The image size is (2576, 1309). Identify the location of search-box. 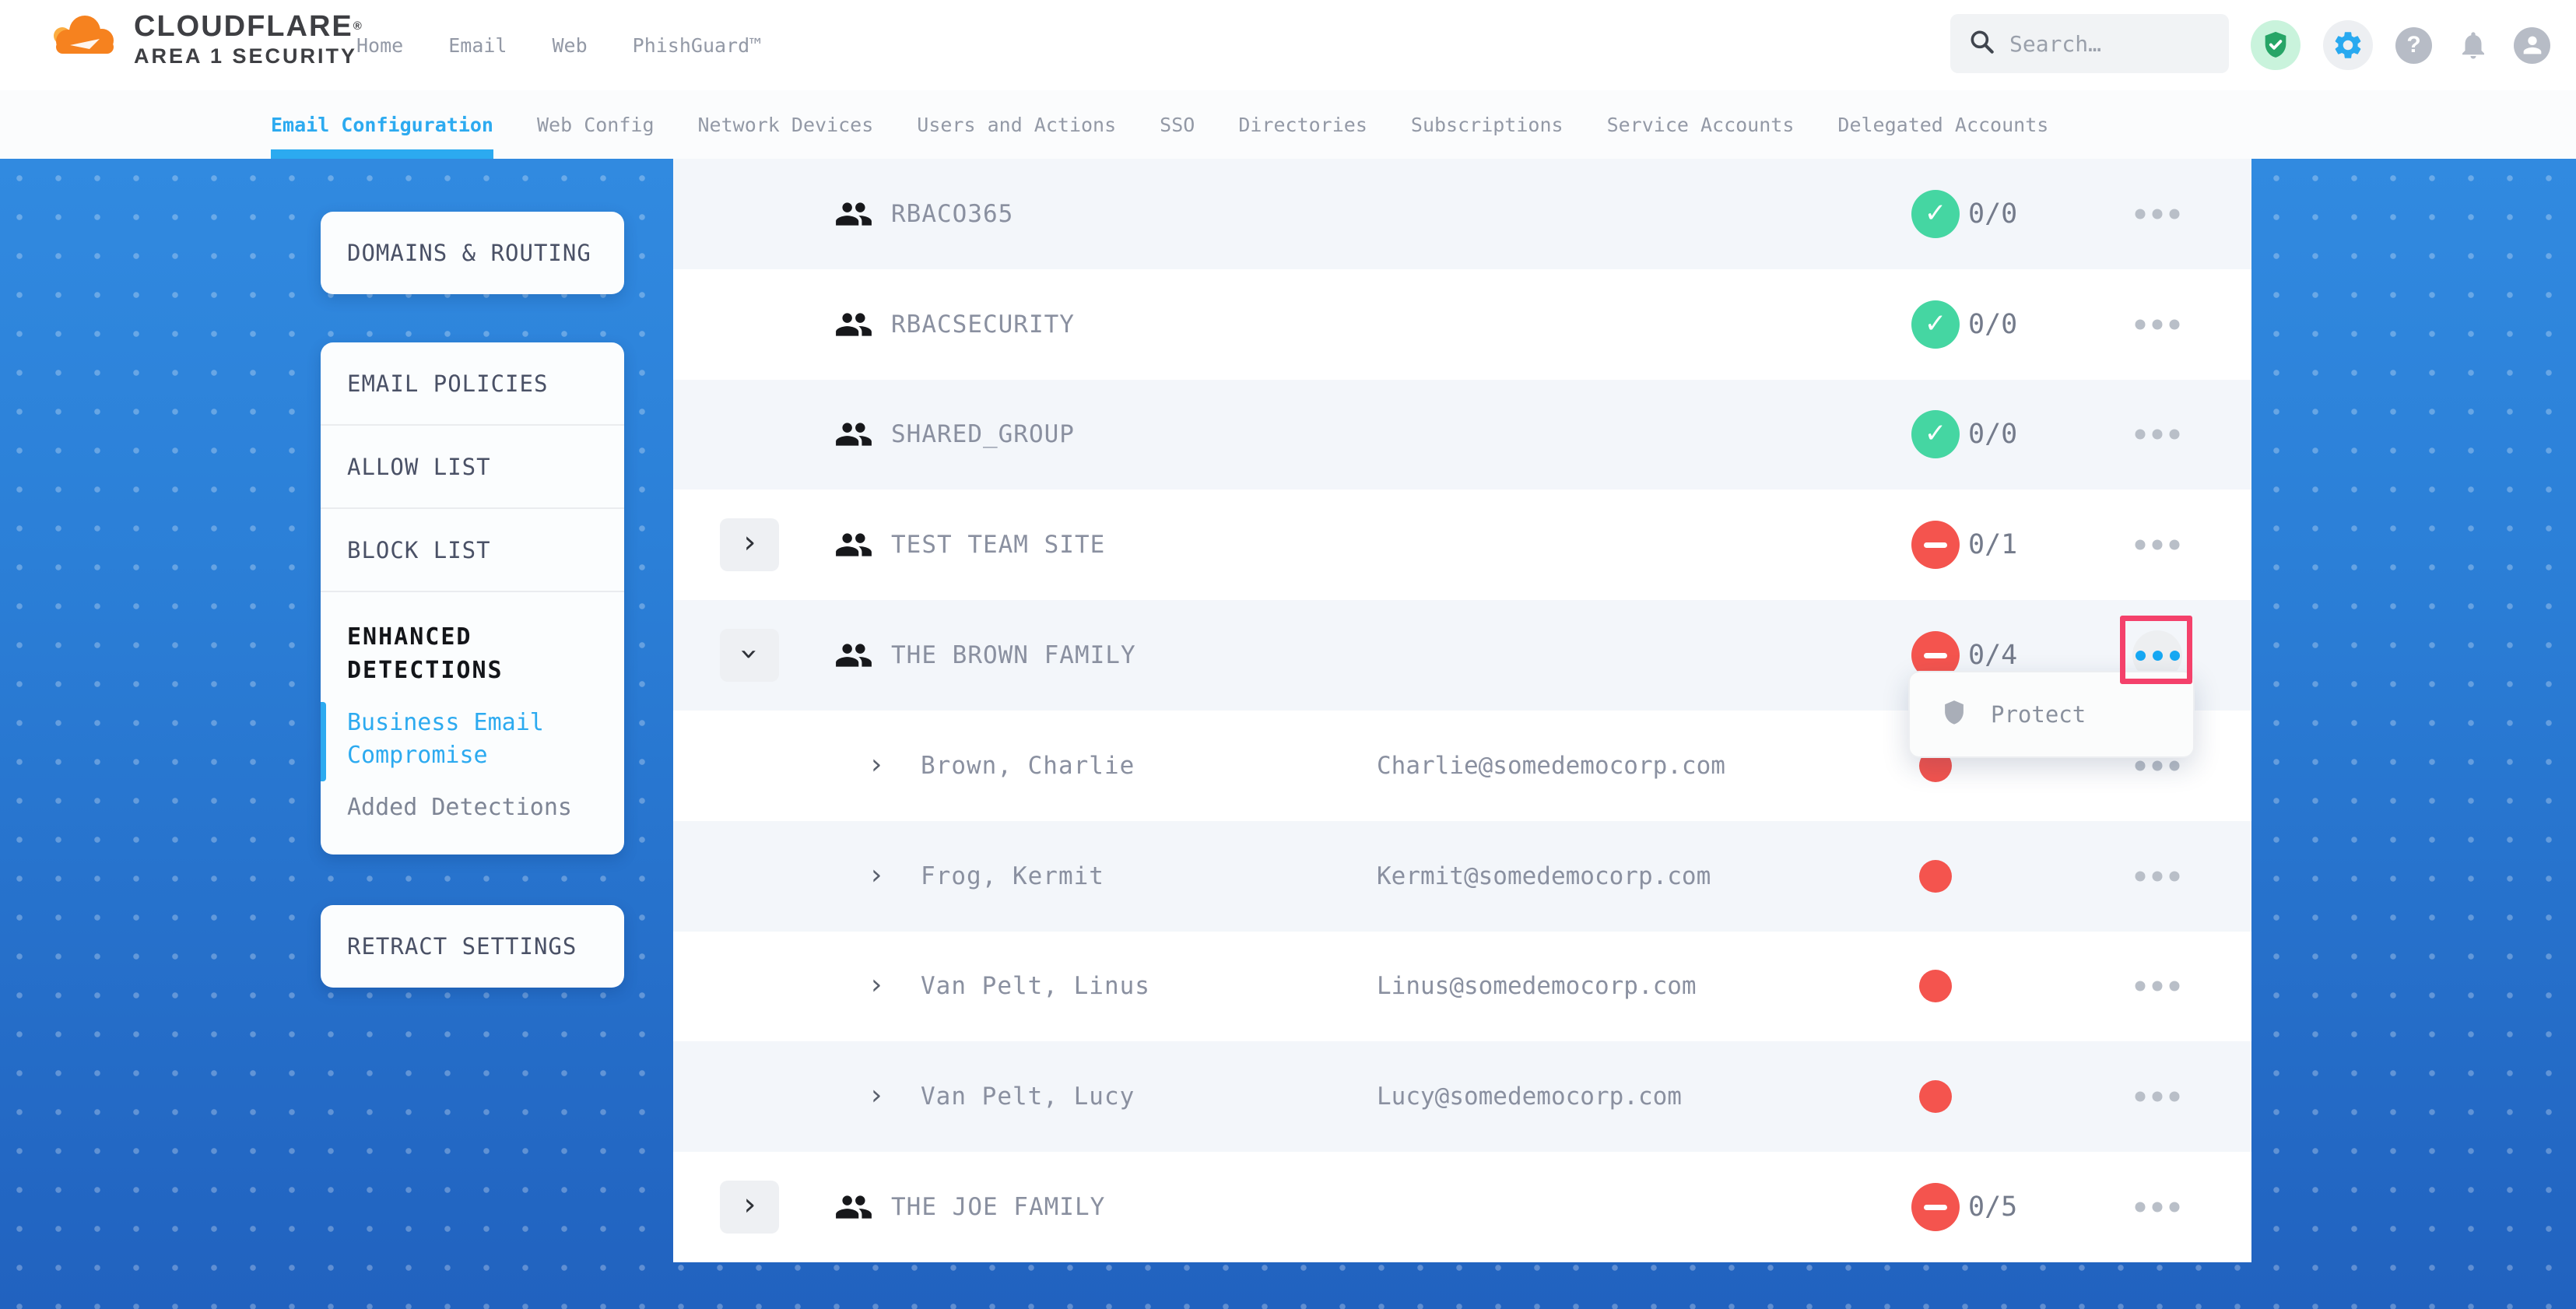
(2090, 43).